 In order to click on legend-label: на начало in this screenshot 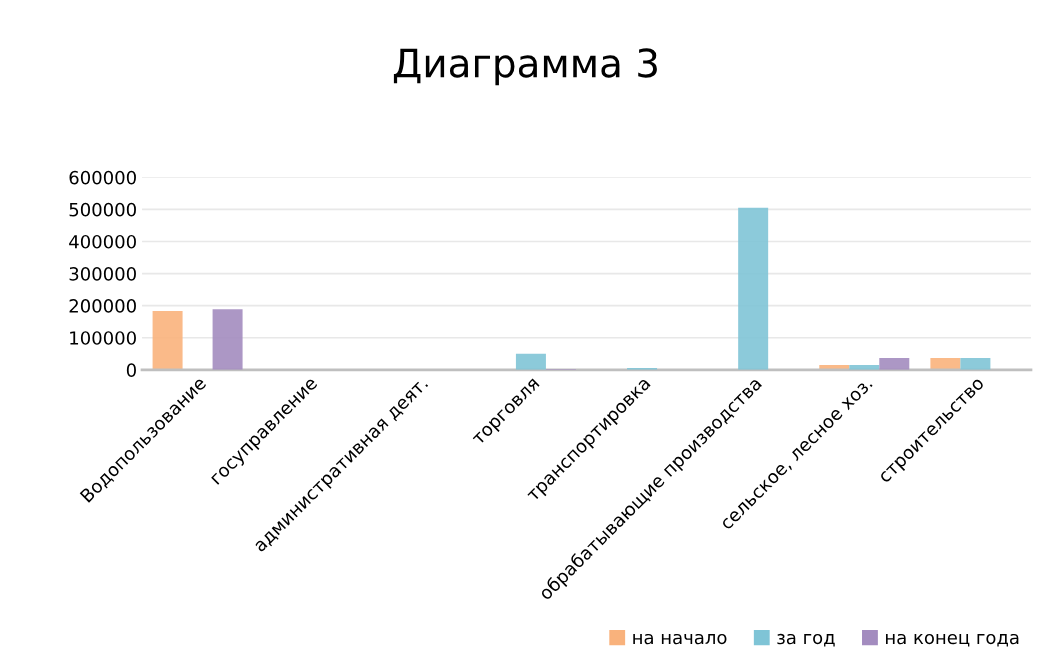, I will do `click(680, 639)`.